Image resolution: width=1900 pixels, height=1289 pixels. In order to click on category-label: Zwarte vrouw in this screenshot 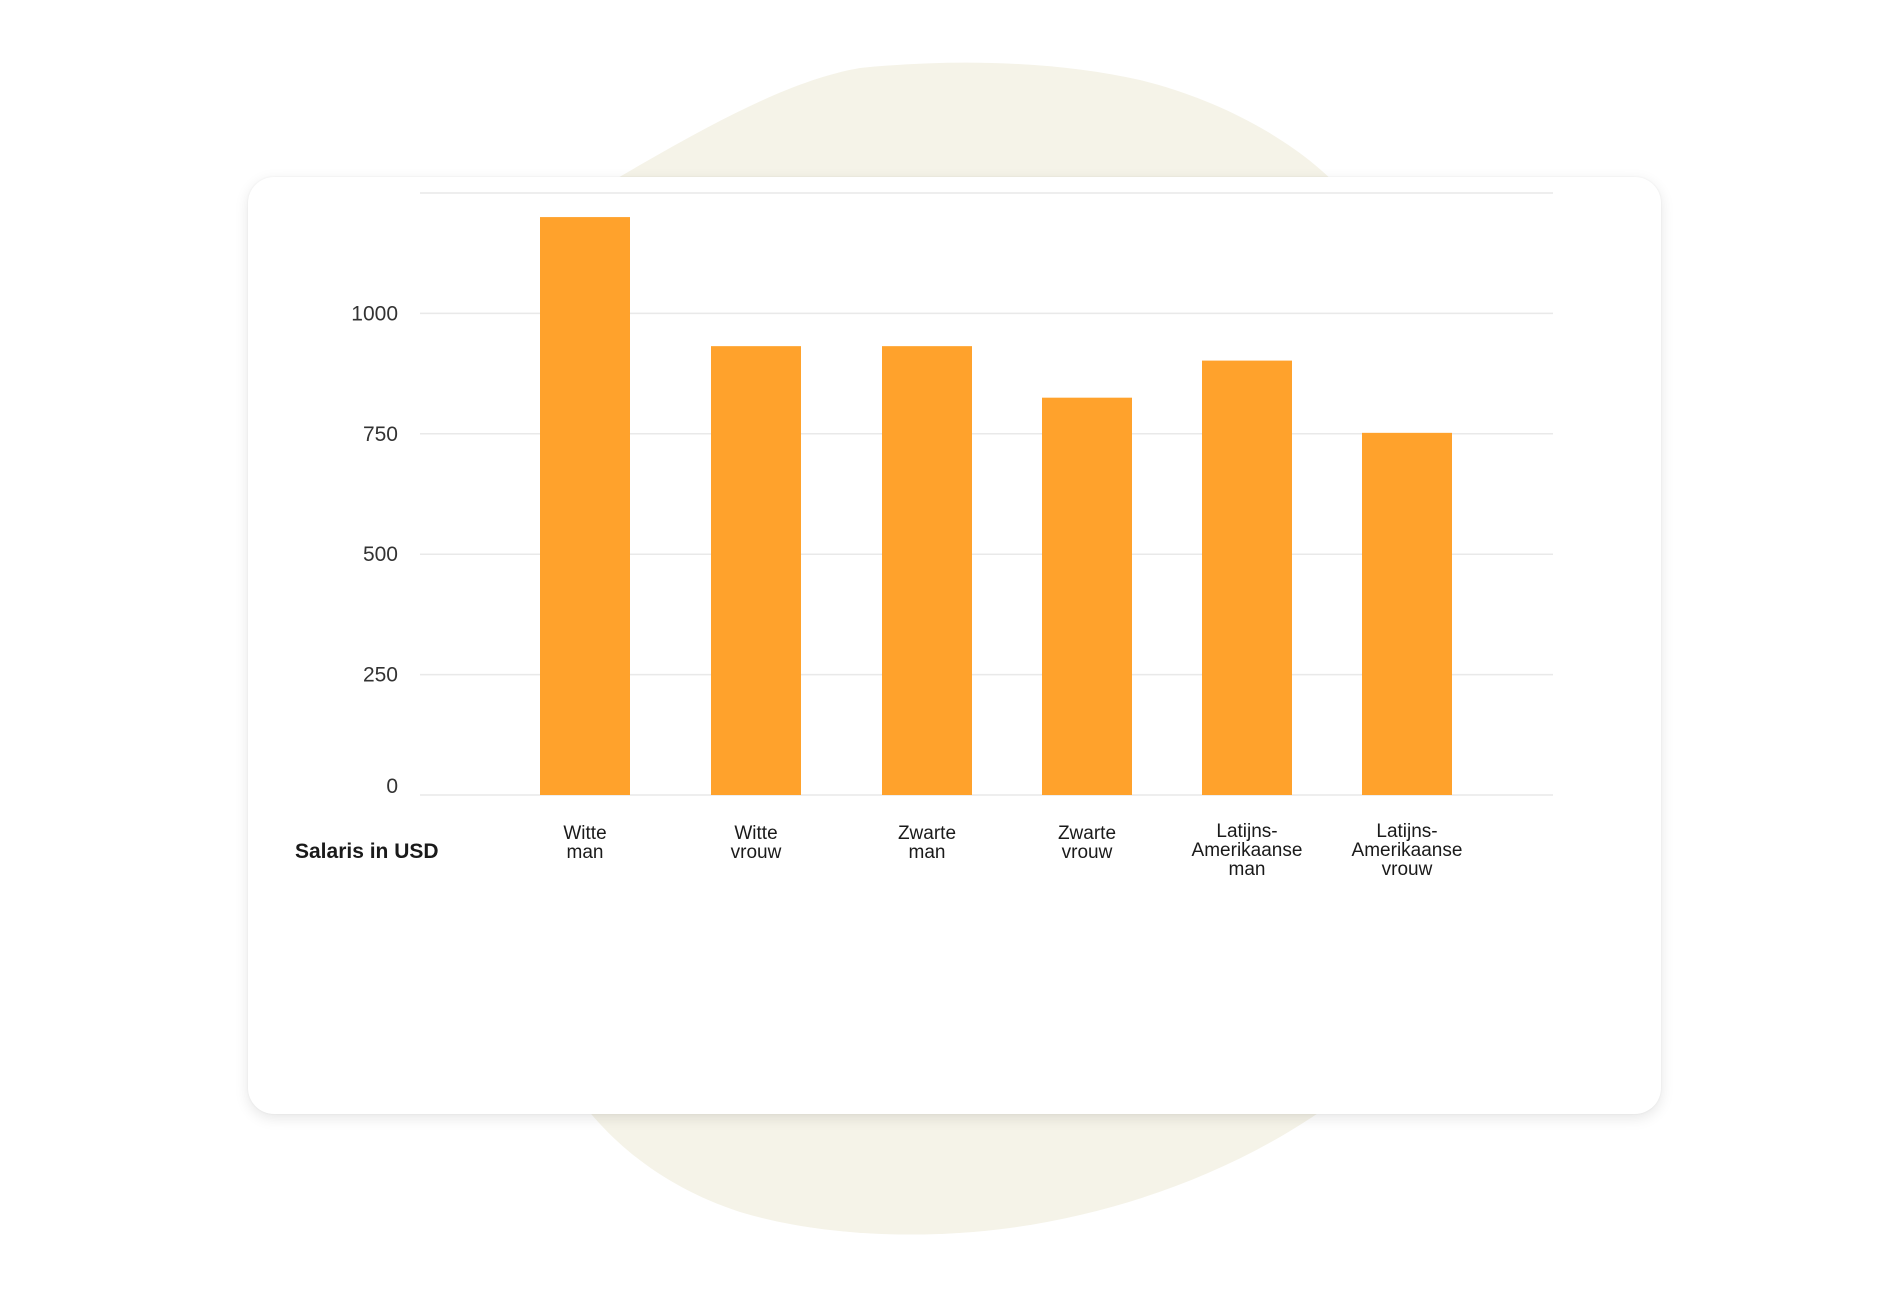, I will do `click(1087, 843)`.